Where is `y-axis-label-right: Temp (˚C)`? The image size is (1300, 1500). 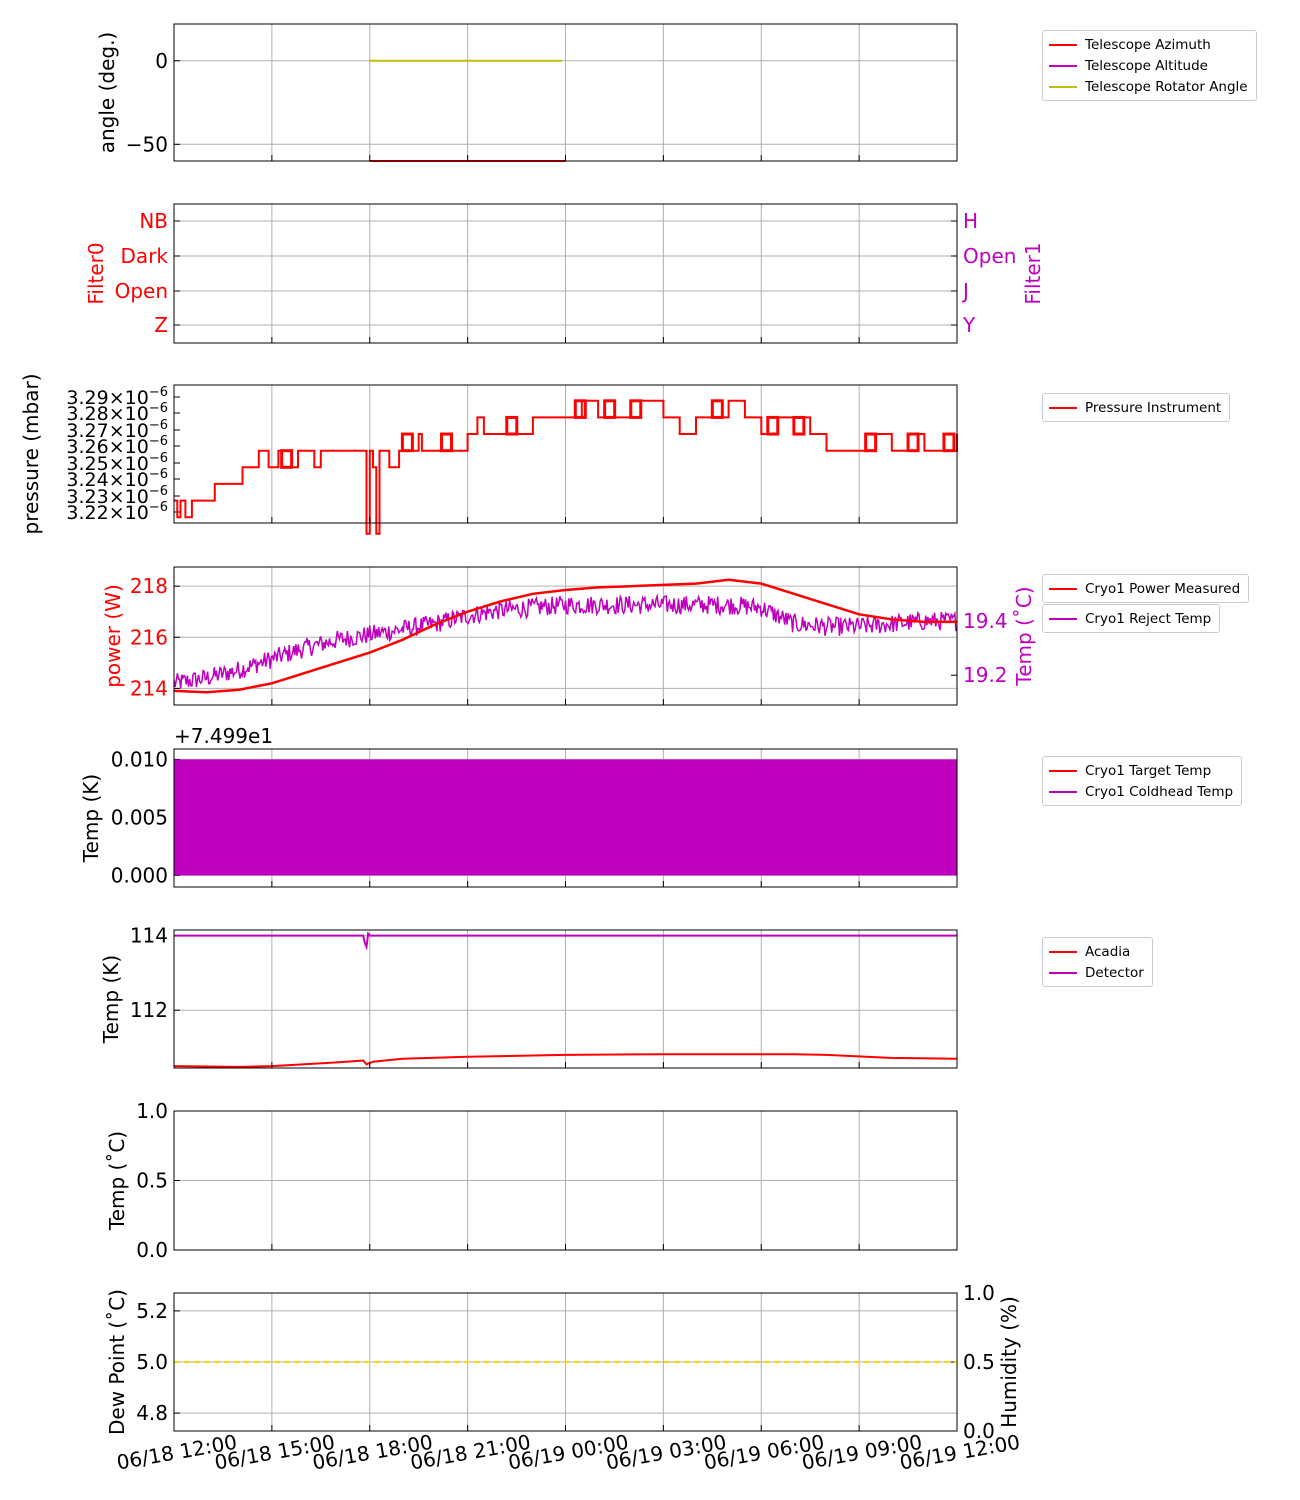 y-axis-label-right: Temp (˚C) is located at coordinates (1024, 636).